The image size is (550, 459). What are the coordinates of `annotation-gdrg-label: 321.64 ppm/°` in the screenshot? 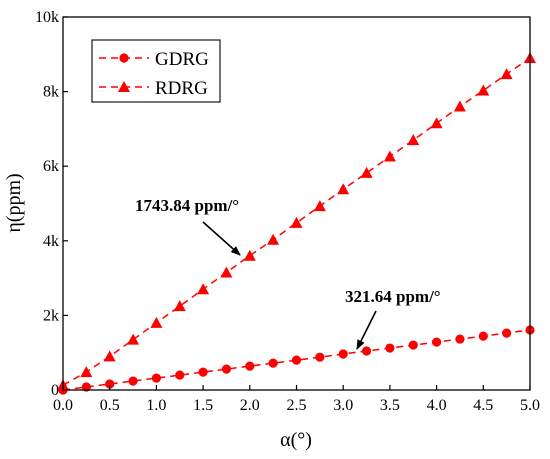 It's located at (393, 296).